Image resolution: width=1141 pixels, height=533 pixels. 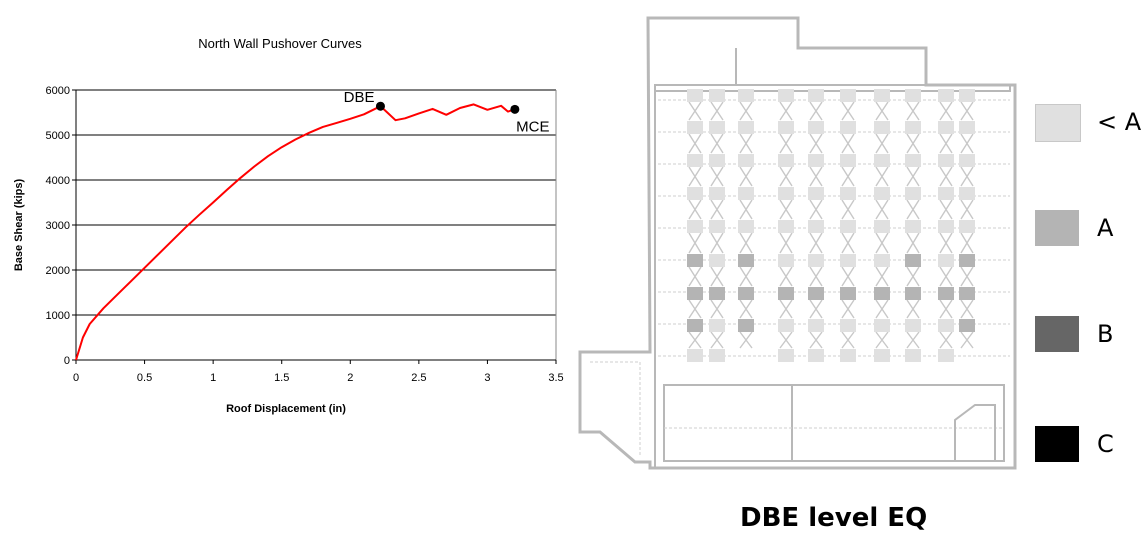 I want to click on marker-label-mce: MCE, so click(x=532, y=126).